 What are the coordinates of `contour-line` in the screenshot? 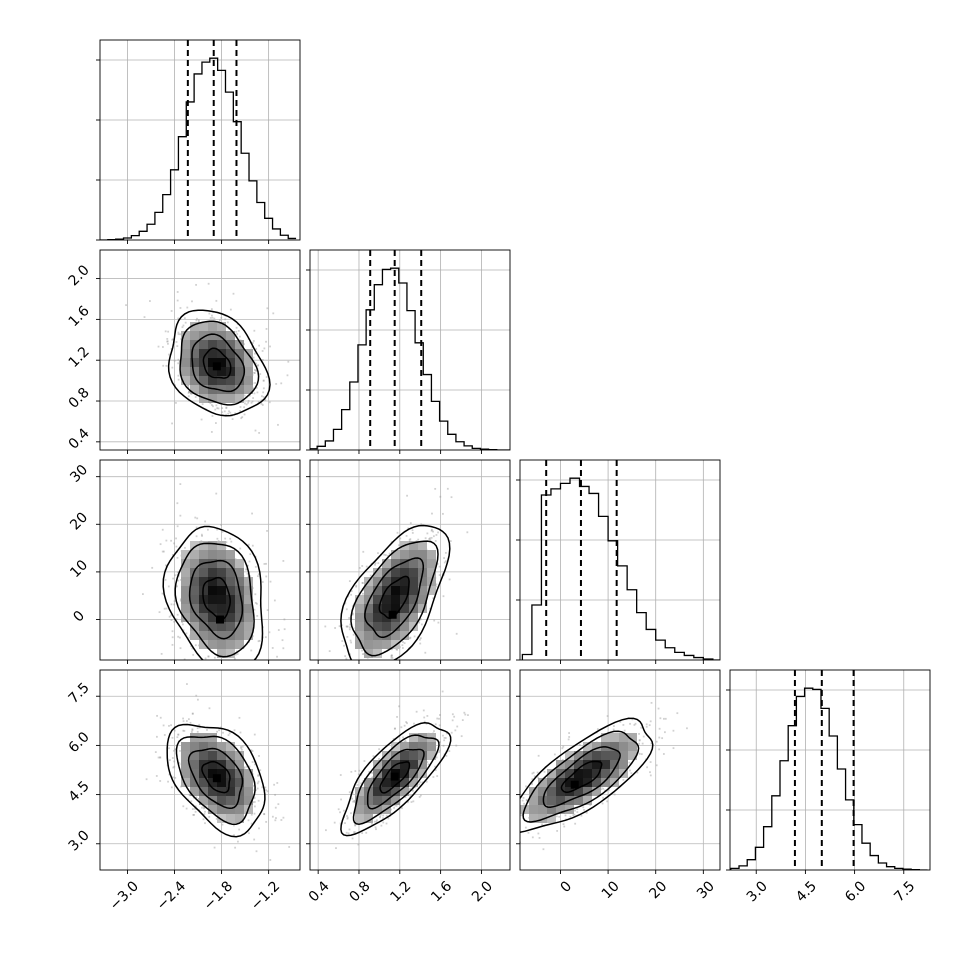 It's located at (395, 777).